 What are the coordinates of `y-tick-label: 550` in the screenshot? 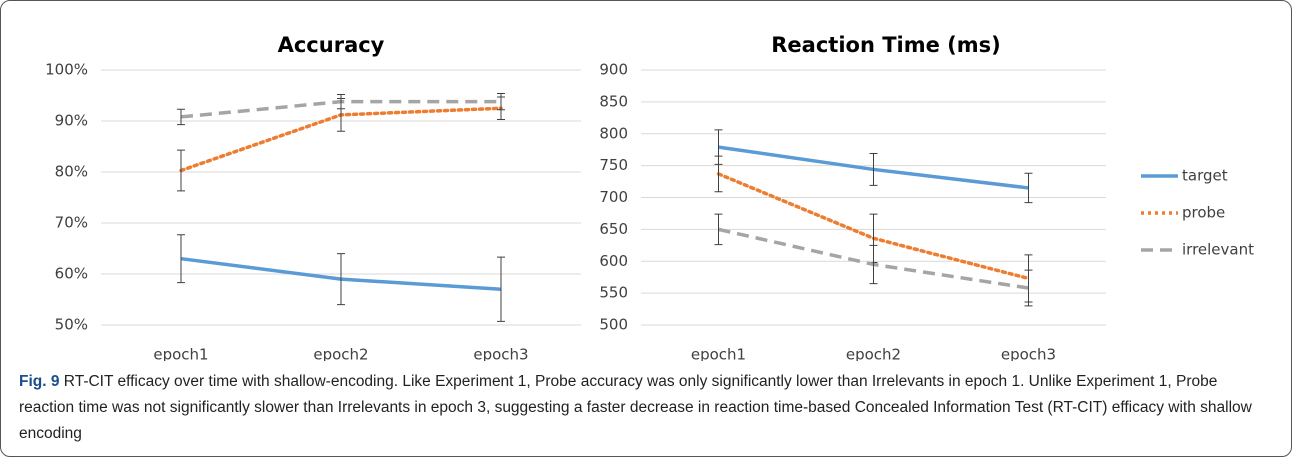 It's located at (613, 293).